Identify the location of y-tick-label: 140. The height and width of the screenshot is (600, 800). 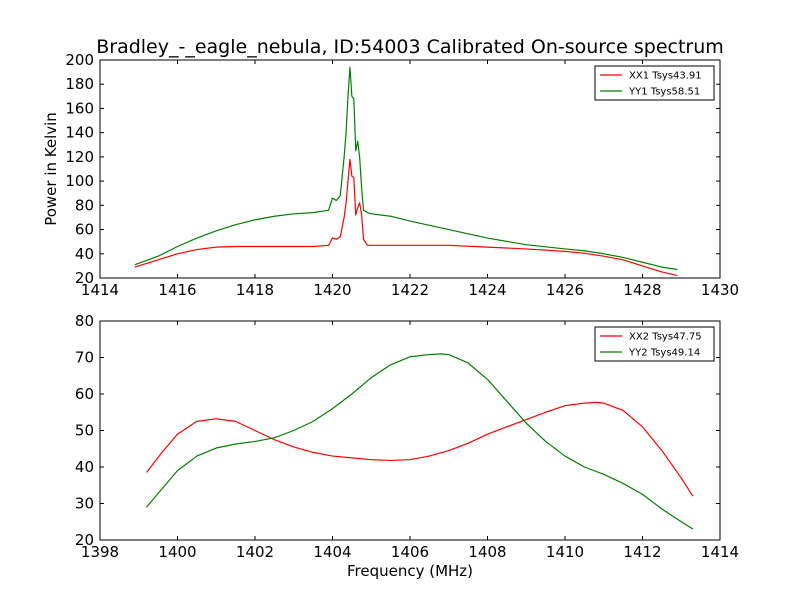
(79, 133).